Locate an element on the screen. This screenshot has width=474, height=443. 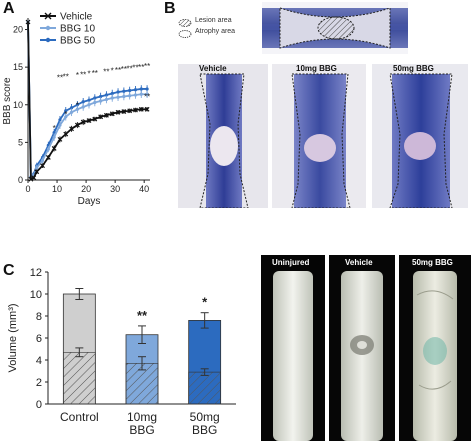
lesion-area-label: Lesion area is located at coordinates (213, 20).